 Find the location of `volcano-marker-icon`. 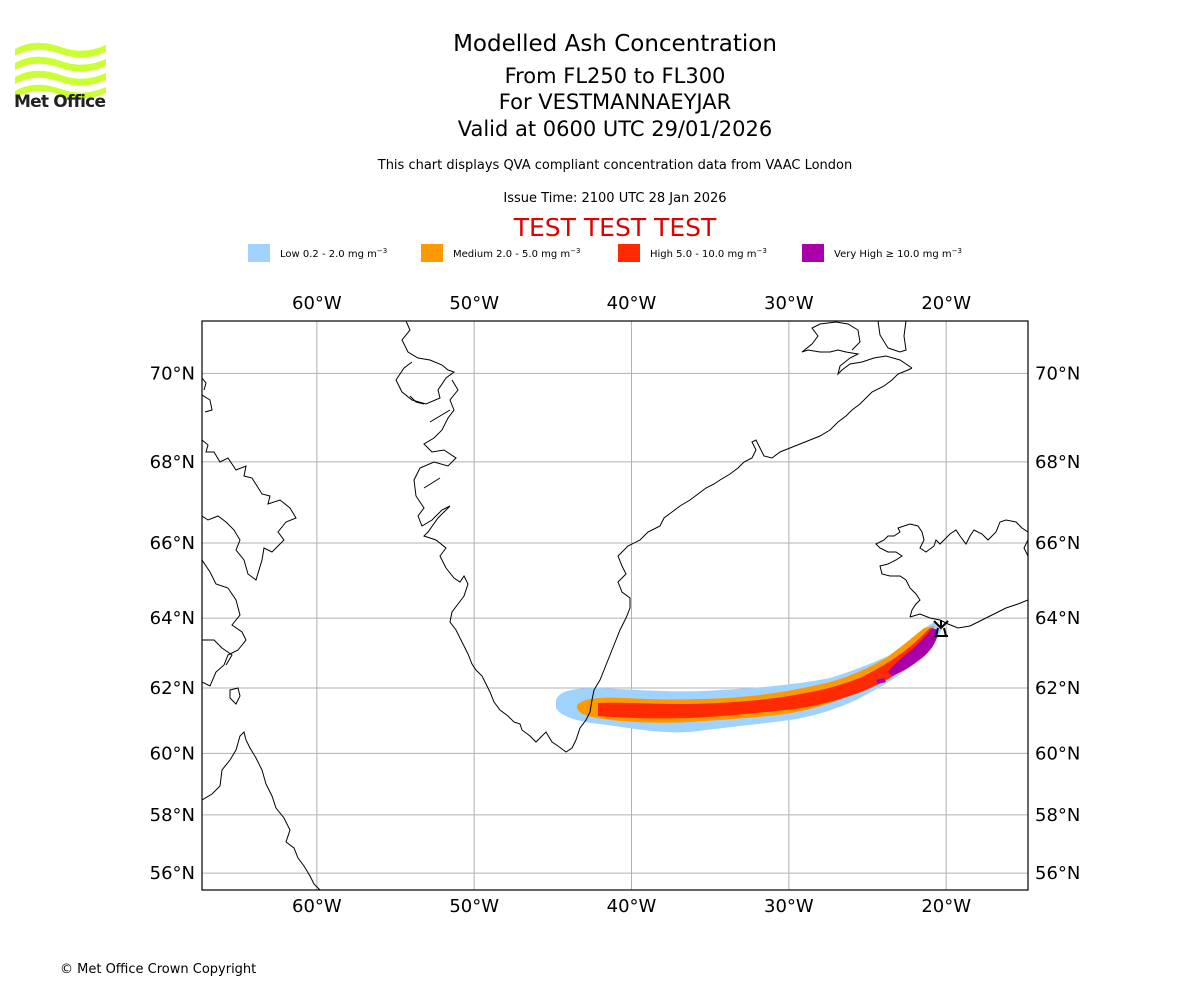

volcano-marker-icon is located at coordinates (941, 628).